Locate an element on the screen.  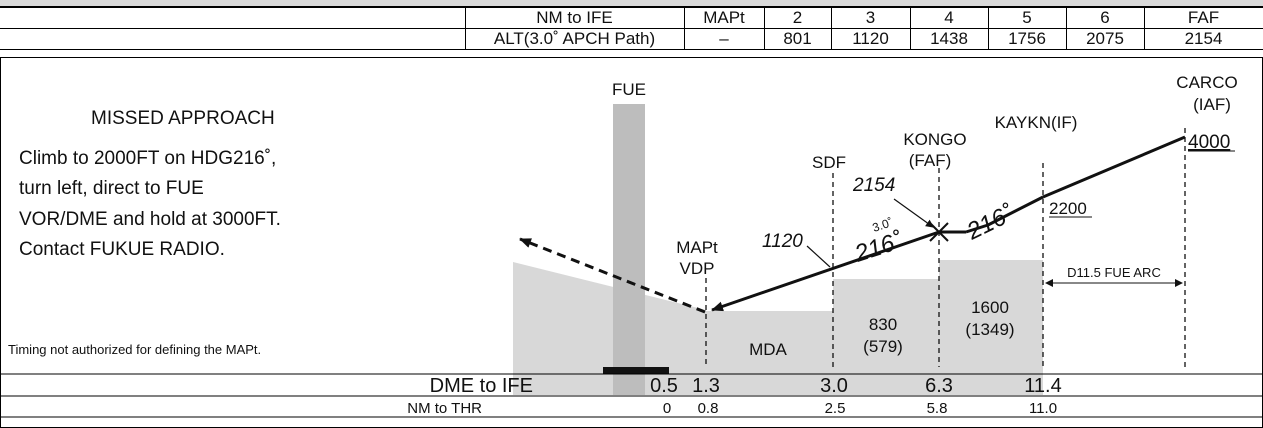
missed-approach-path is located at coordinates (612, 275).